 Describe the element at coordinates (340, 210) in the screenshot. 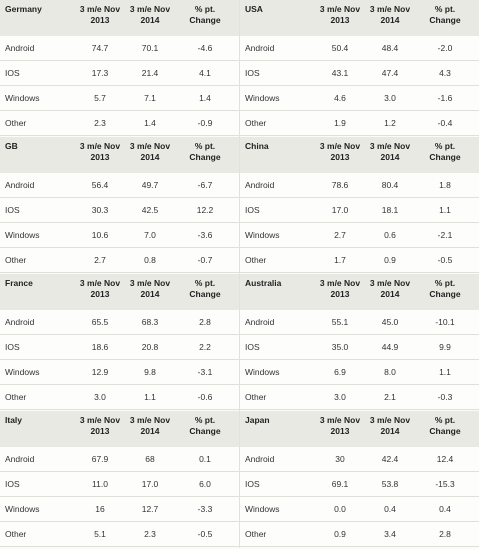

I see `value-cell: 17.0` at that location.